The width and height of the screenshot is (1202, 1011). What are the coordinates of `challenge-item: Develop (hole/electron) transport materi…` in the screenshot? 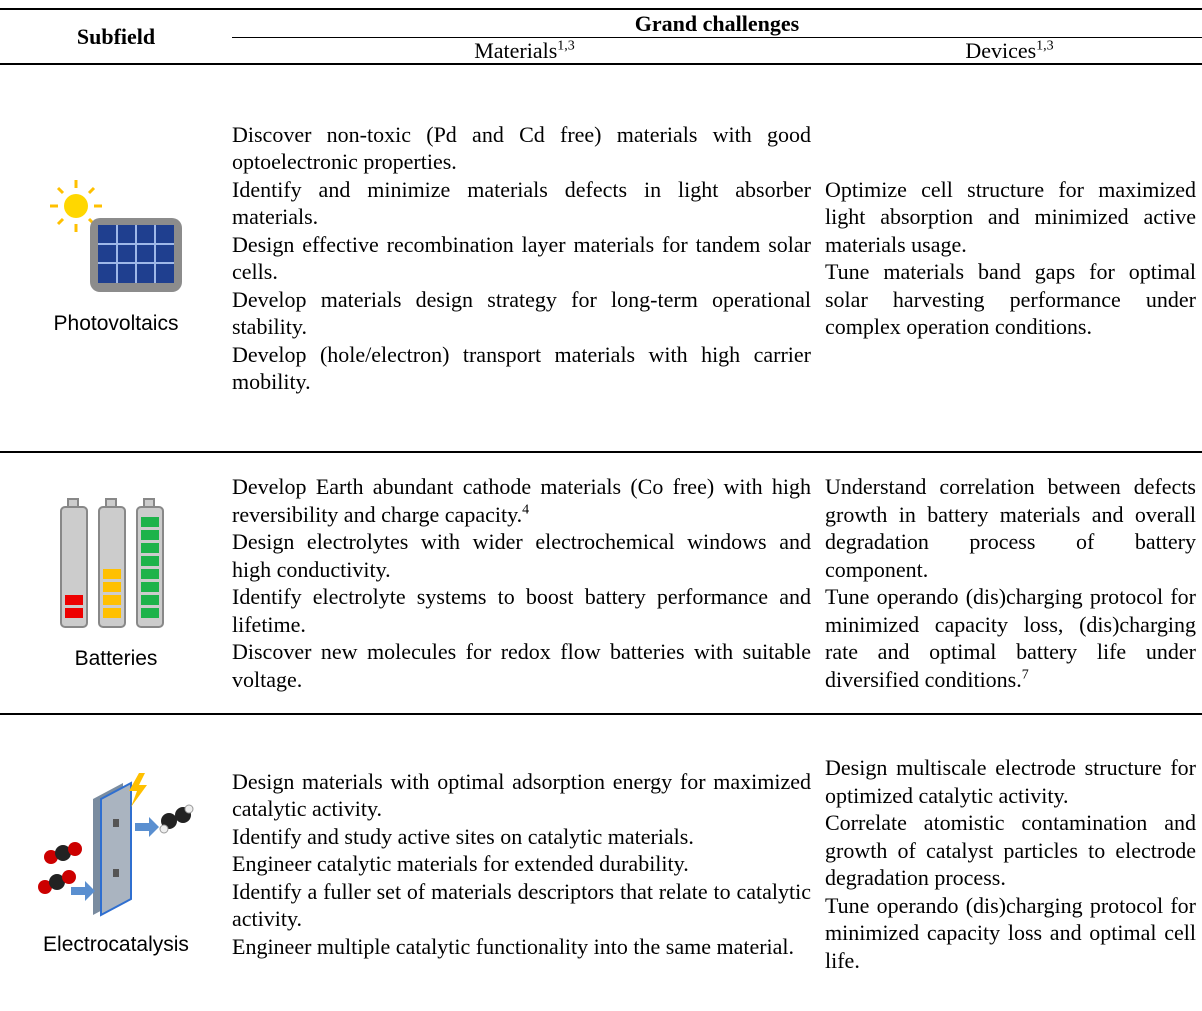 It's located at (521, 368).